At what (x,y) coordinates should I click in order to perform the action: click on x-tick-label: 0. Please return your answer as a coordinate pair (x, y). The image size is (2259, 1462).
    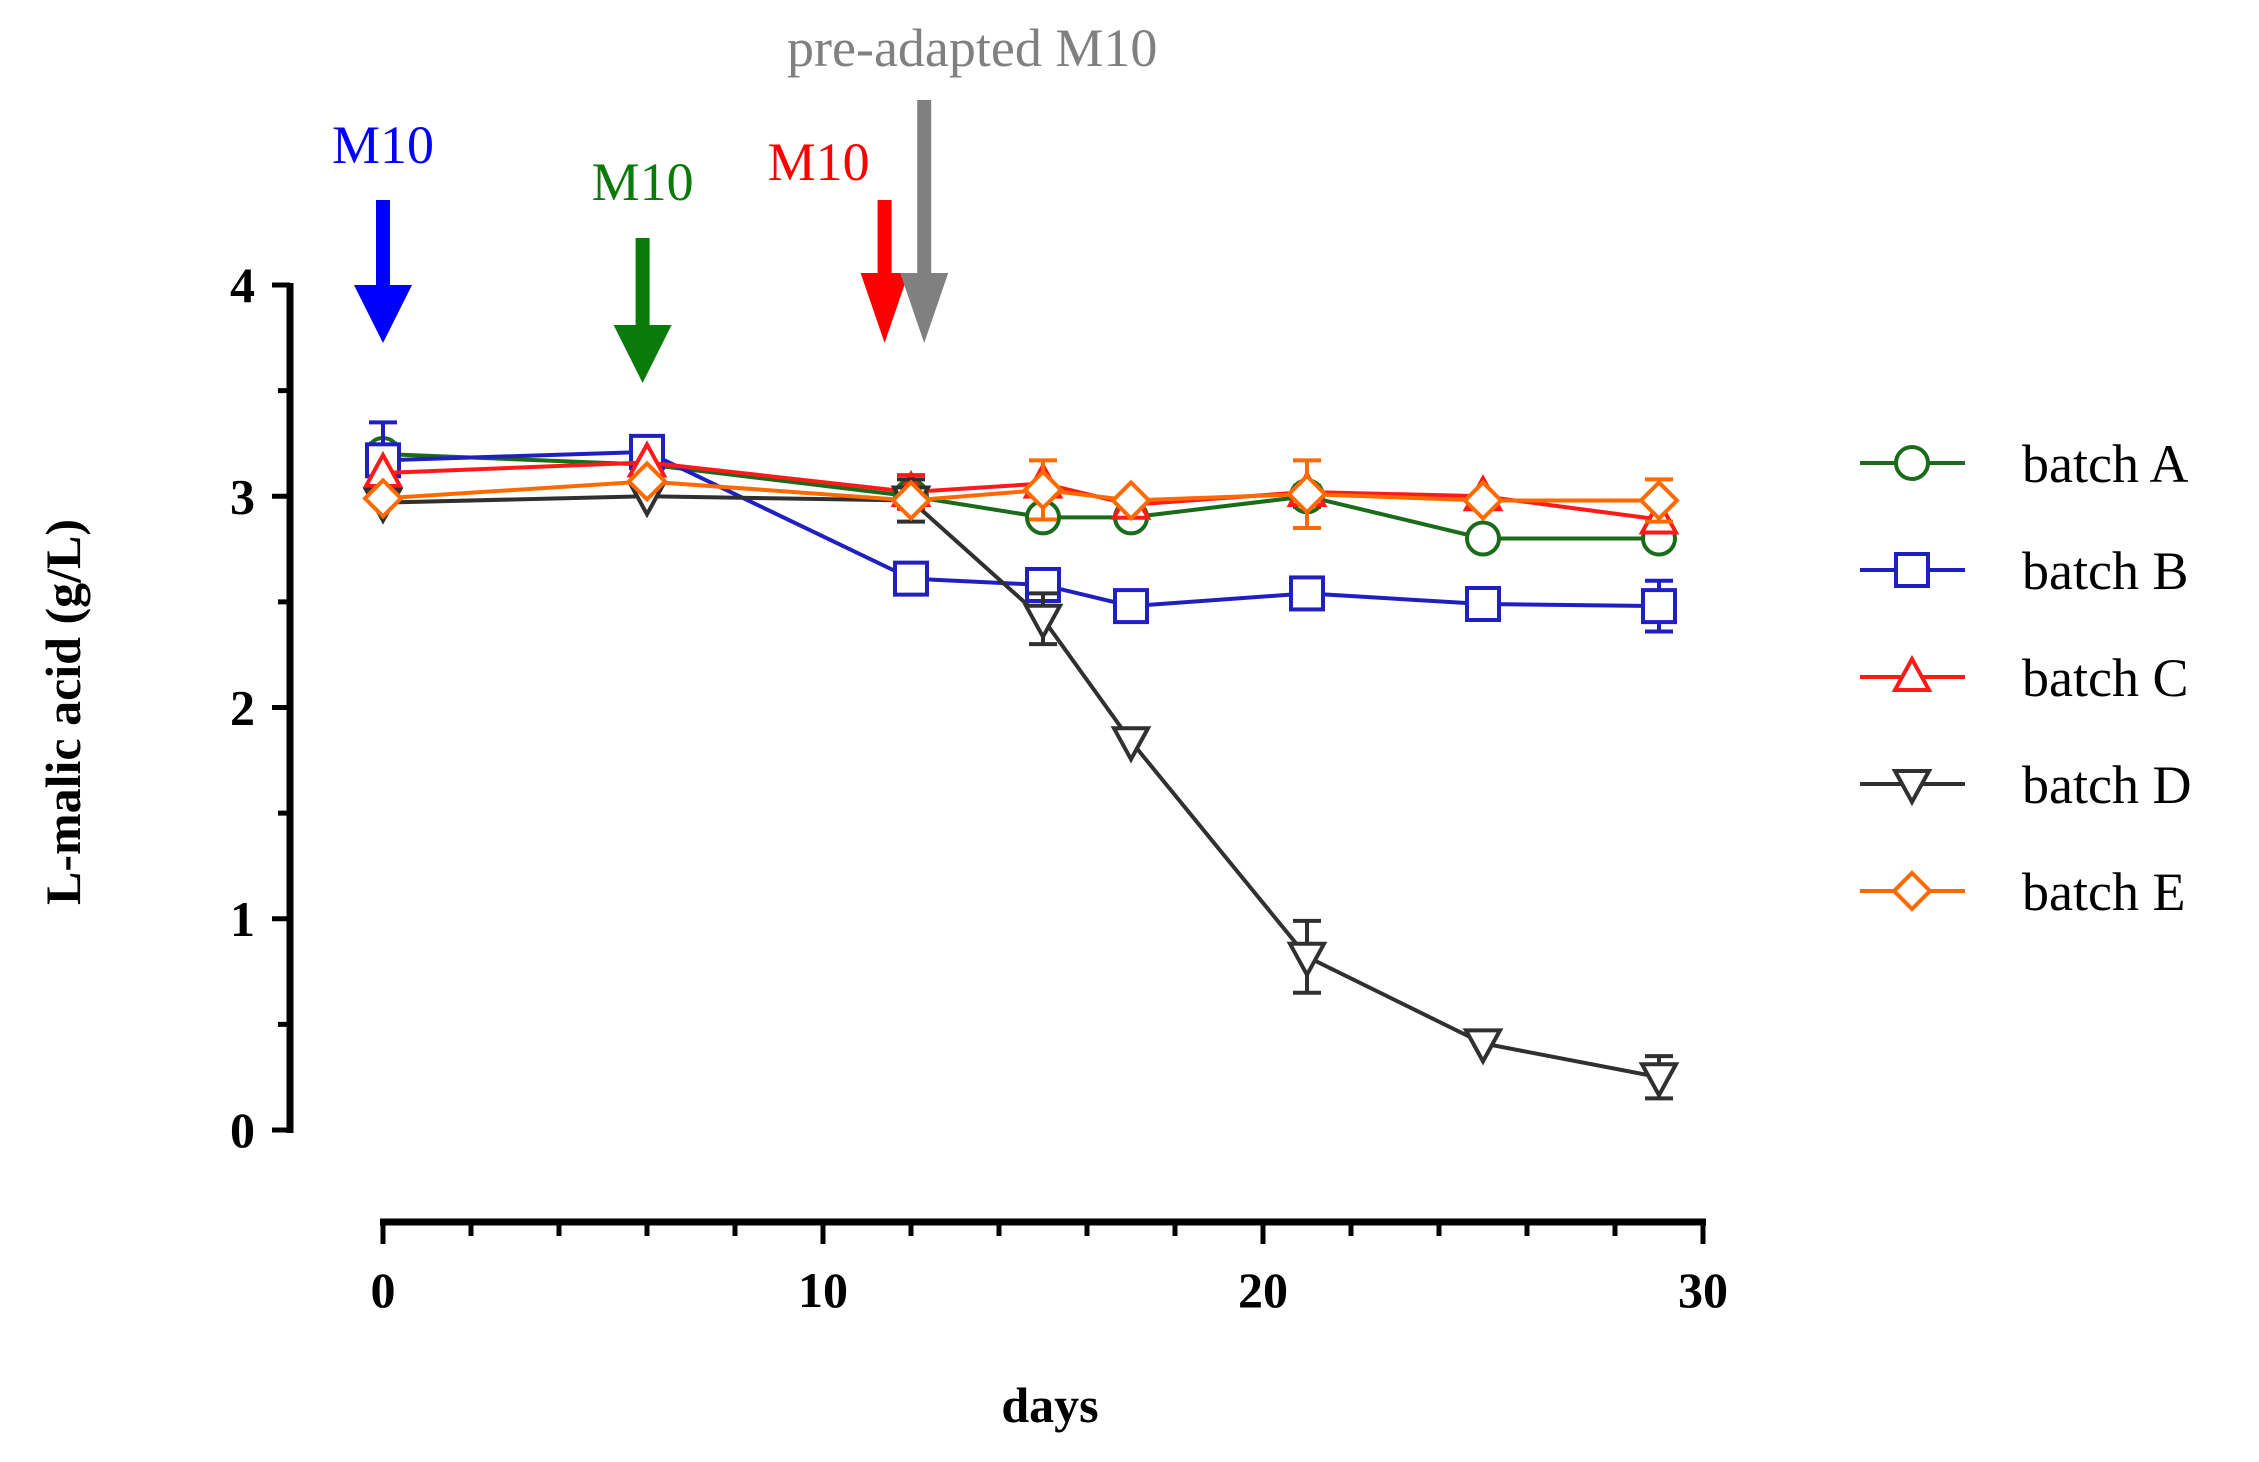
    Looking at the image, I should click on (383, 1290).